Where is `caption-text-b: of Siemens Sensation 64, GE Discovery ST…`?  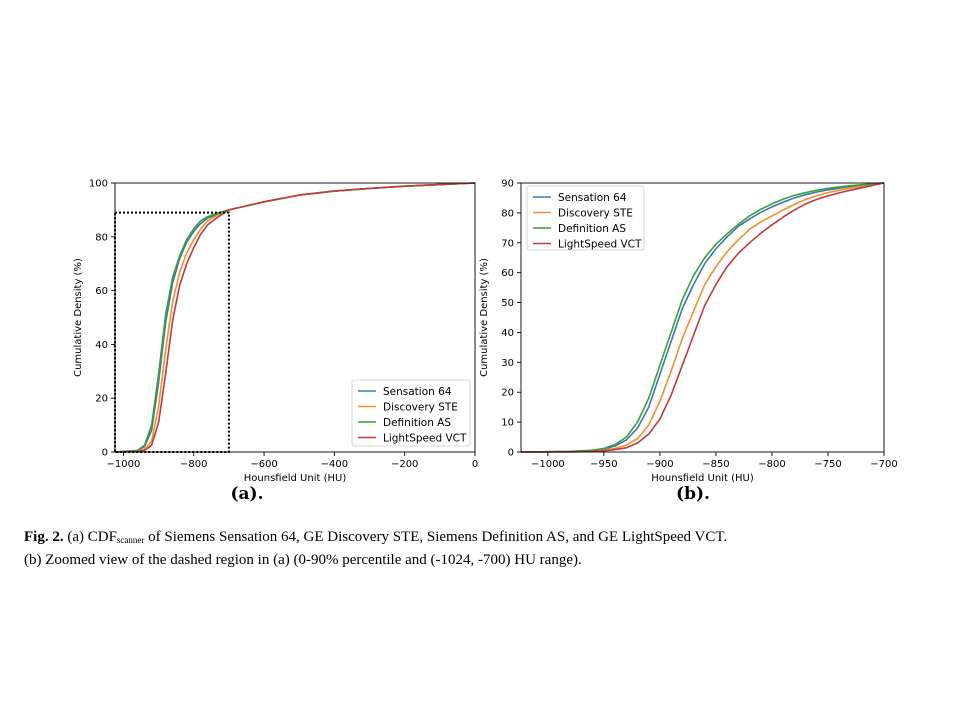
caption-text-b: of Siemens Sensation 64, GE Discovery ST… is located at coordinates (436, 537).